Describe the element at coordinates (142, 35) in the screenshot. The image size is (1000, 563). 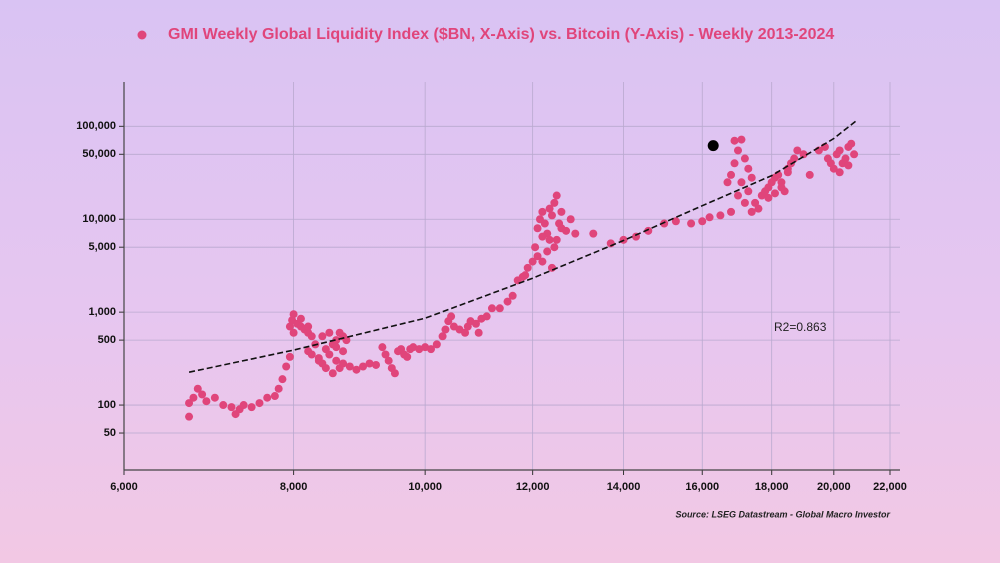
I see `legend-marker` at that location.